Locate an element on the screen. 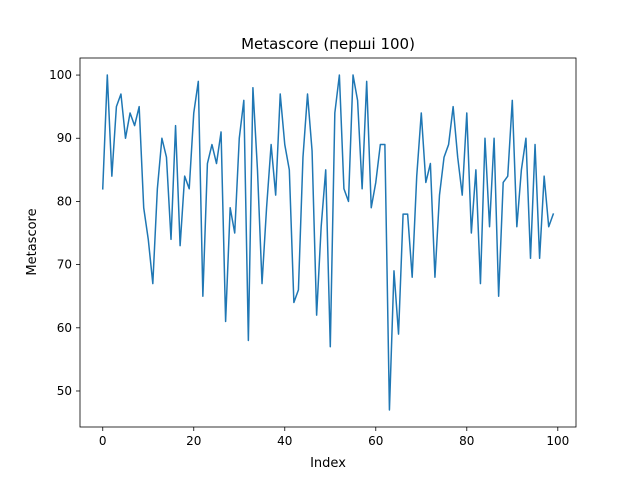  y-tick-label: 80 is located at coordinates (64, 201).